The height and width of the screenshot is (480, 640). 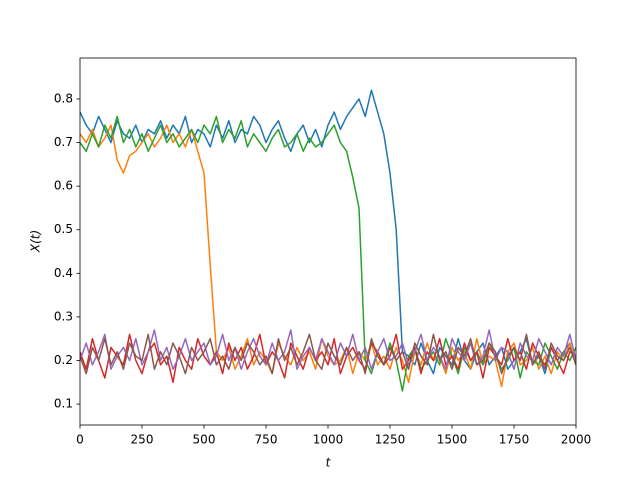 I want to click on x-tick-label: 0, so click(x=80, y=440).